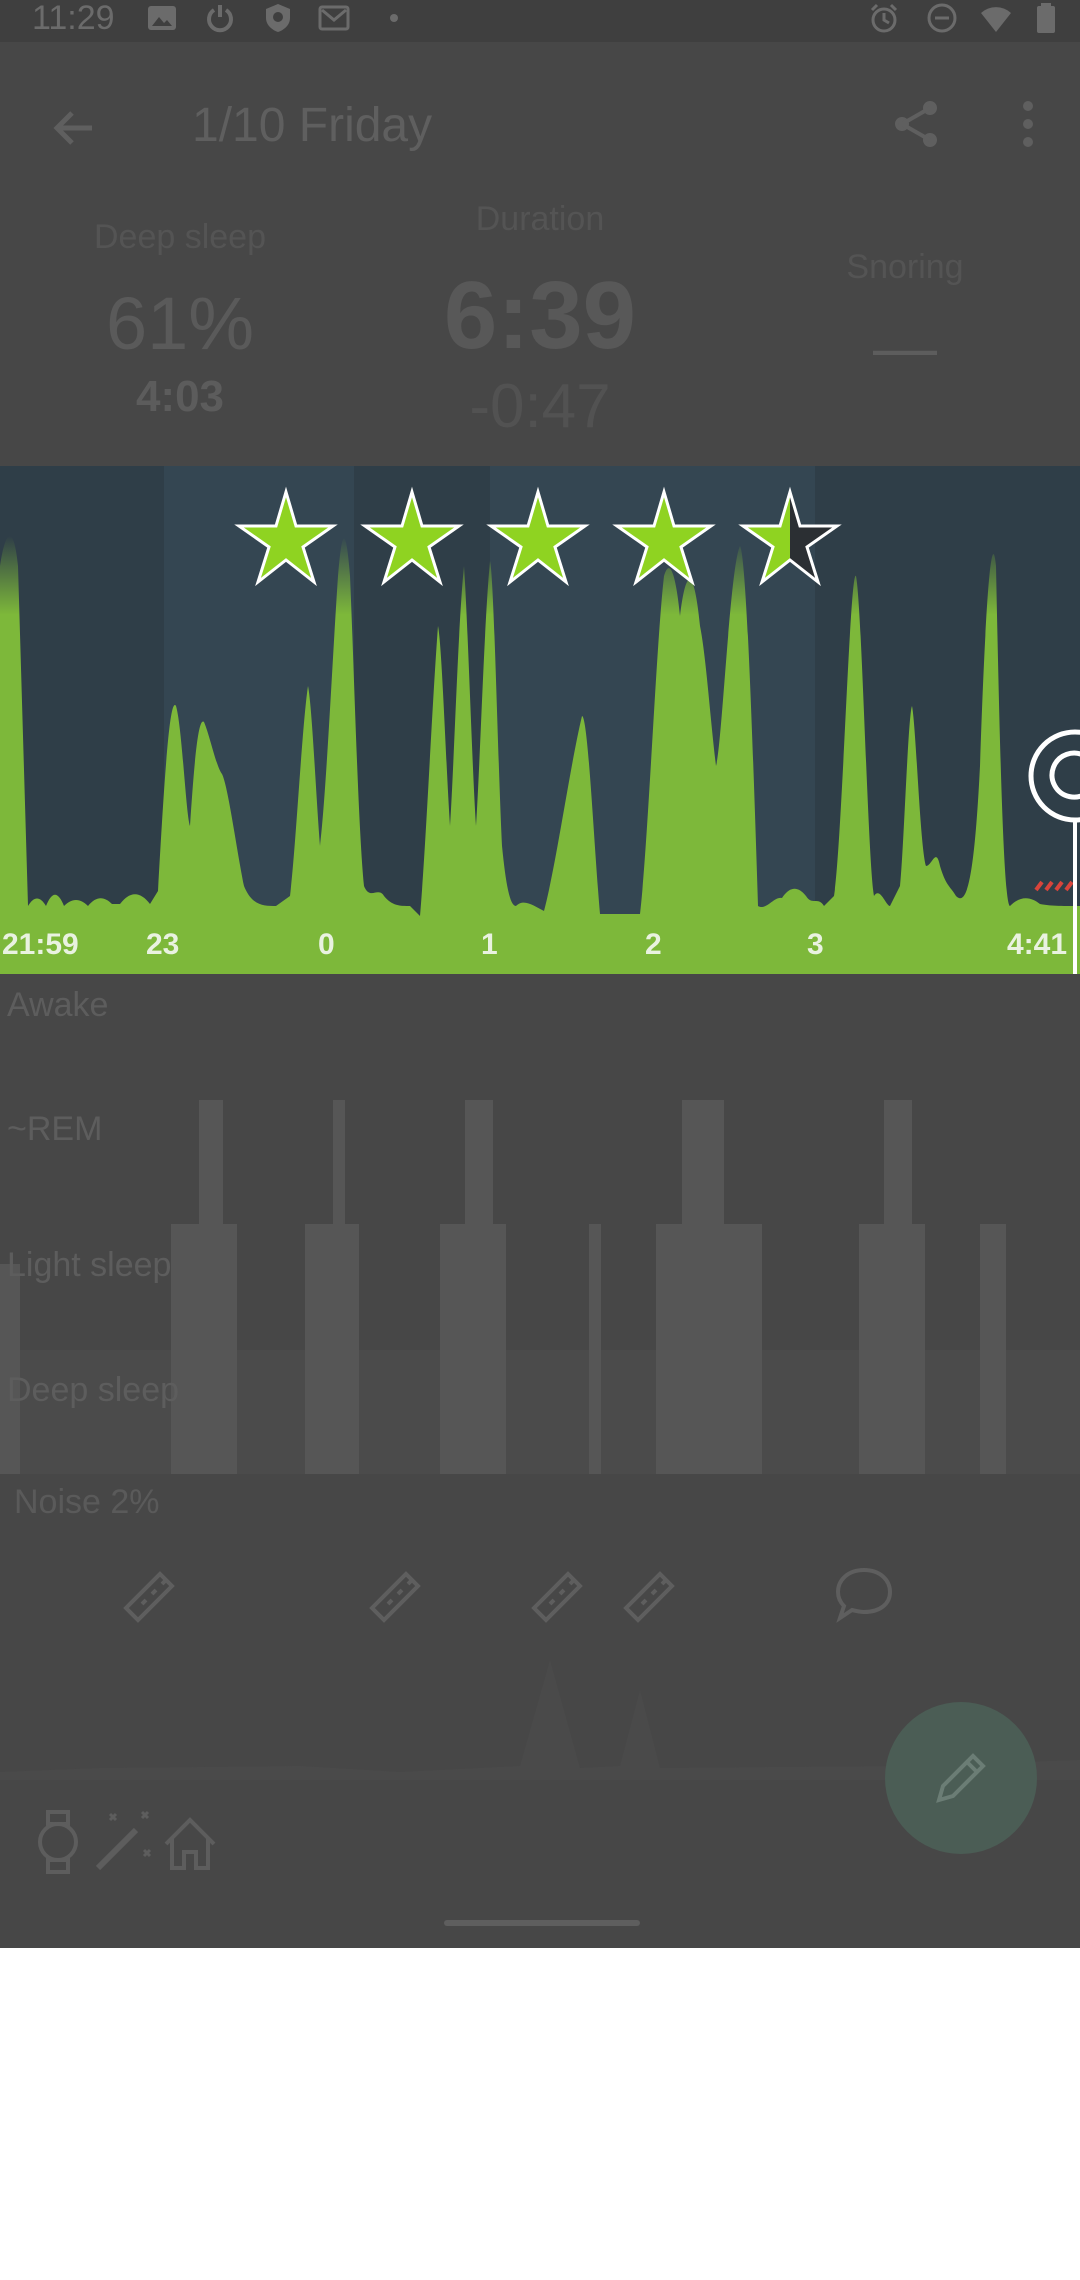  Describe the element at coordinates (884, 18) in the screenshot. I see `alarm-icon` at that location.